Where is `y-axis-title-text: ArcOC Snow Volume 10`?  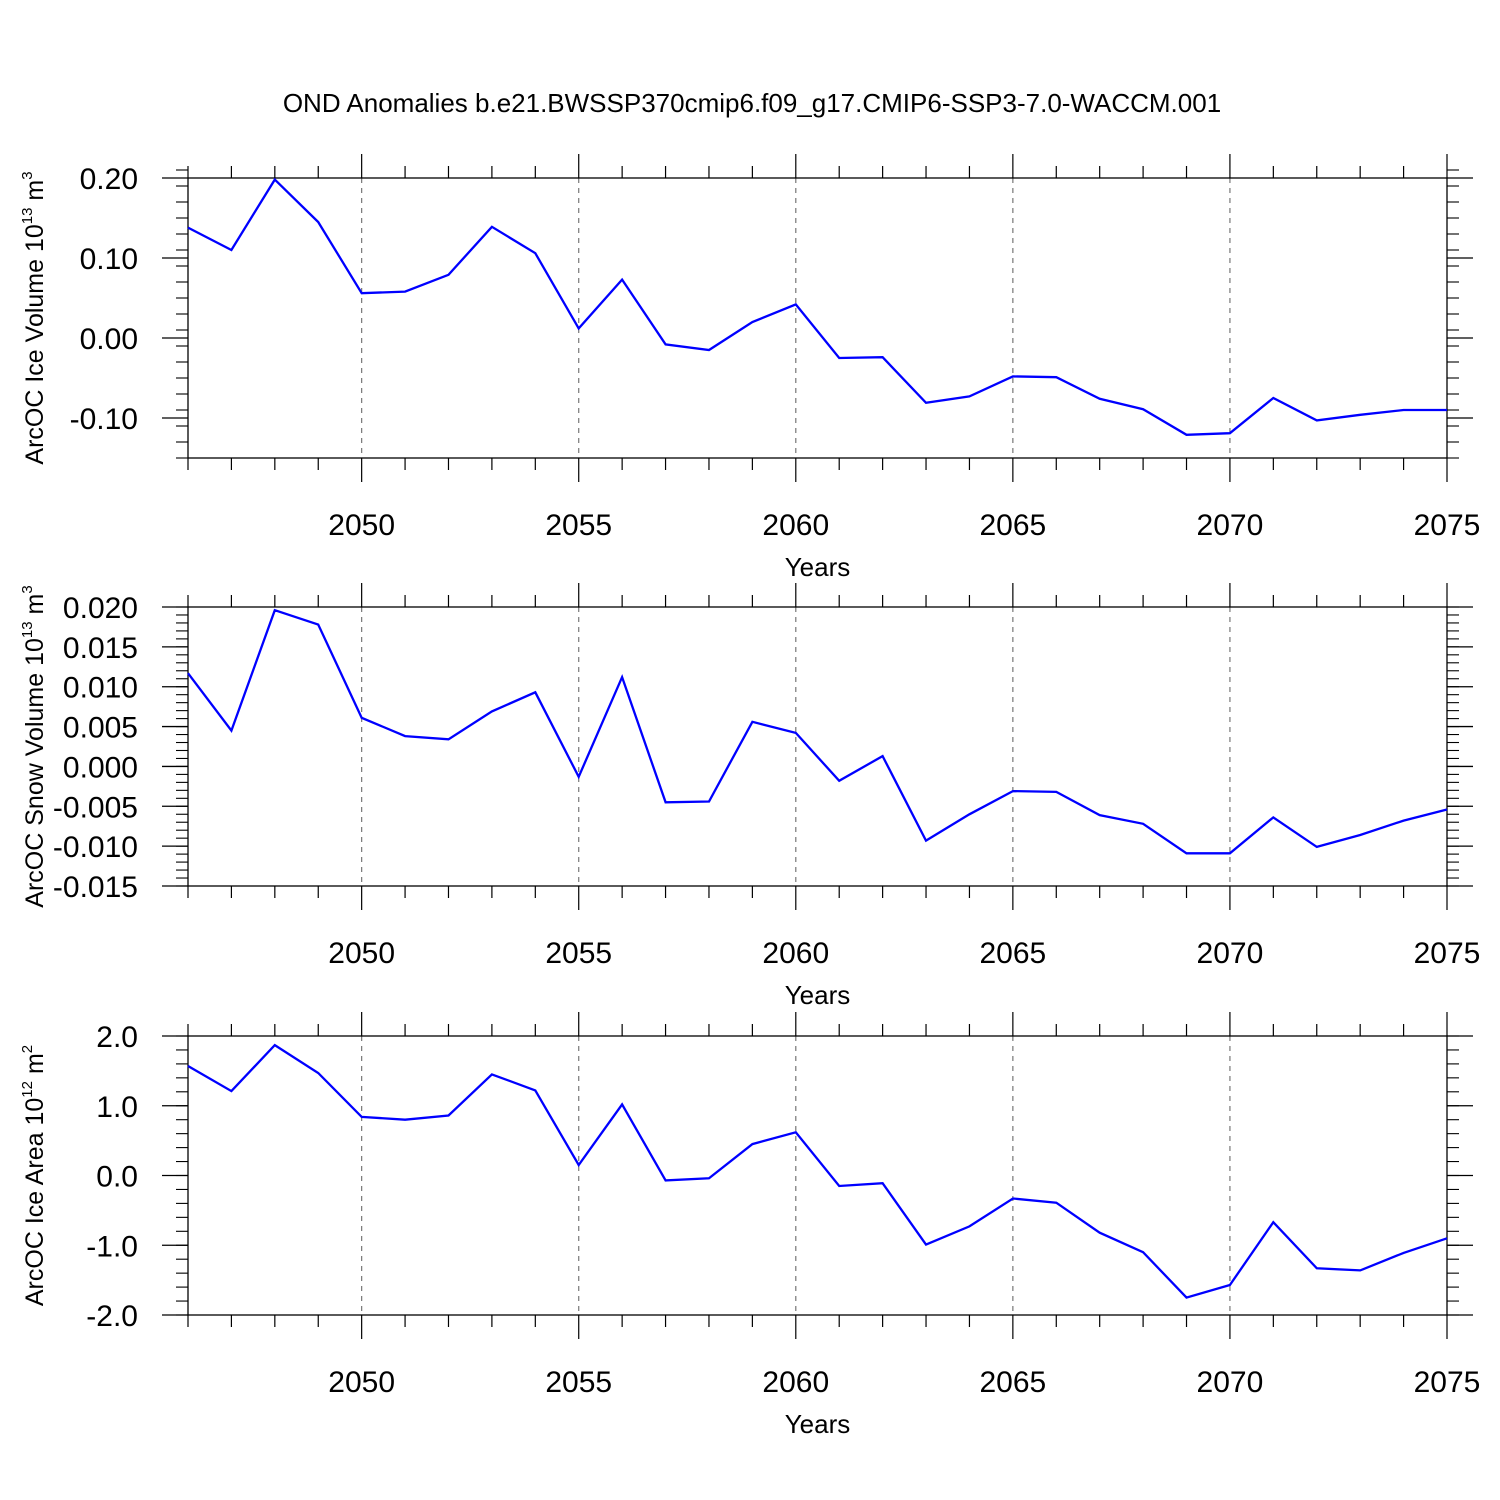
y-axis-title-text: ArcOC Snow Volume 10 is located at coordinates (35, 773).